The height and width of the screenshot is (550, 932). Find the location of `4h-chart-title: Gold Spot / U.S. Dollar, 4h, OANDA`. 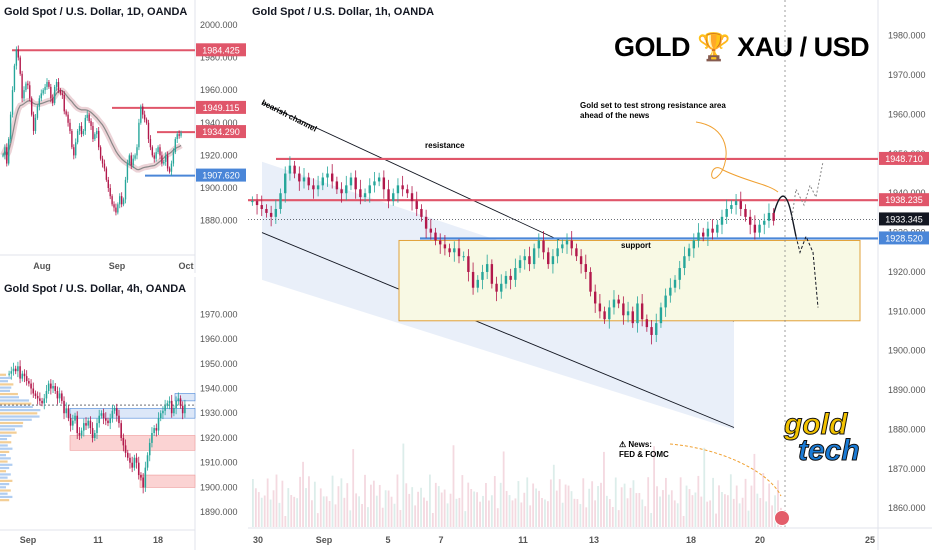

4h-chart-title: Gold Spot / U.S. Dollar, 4h, OANDA is located at coordinates (95, 289).